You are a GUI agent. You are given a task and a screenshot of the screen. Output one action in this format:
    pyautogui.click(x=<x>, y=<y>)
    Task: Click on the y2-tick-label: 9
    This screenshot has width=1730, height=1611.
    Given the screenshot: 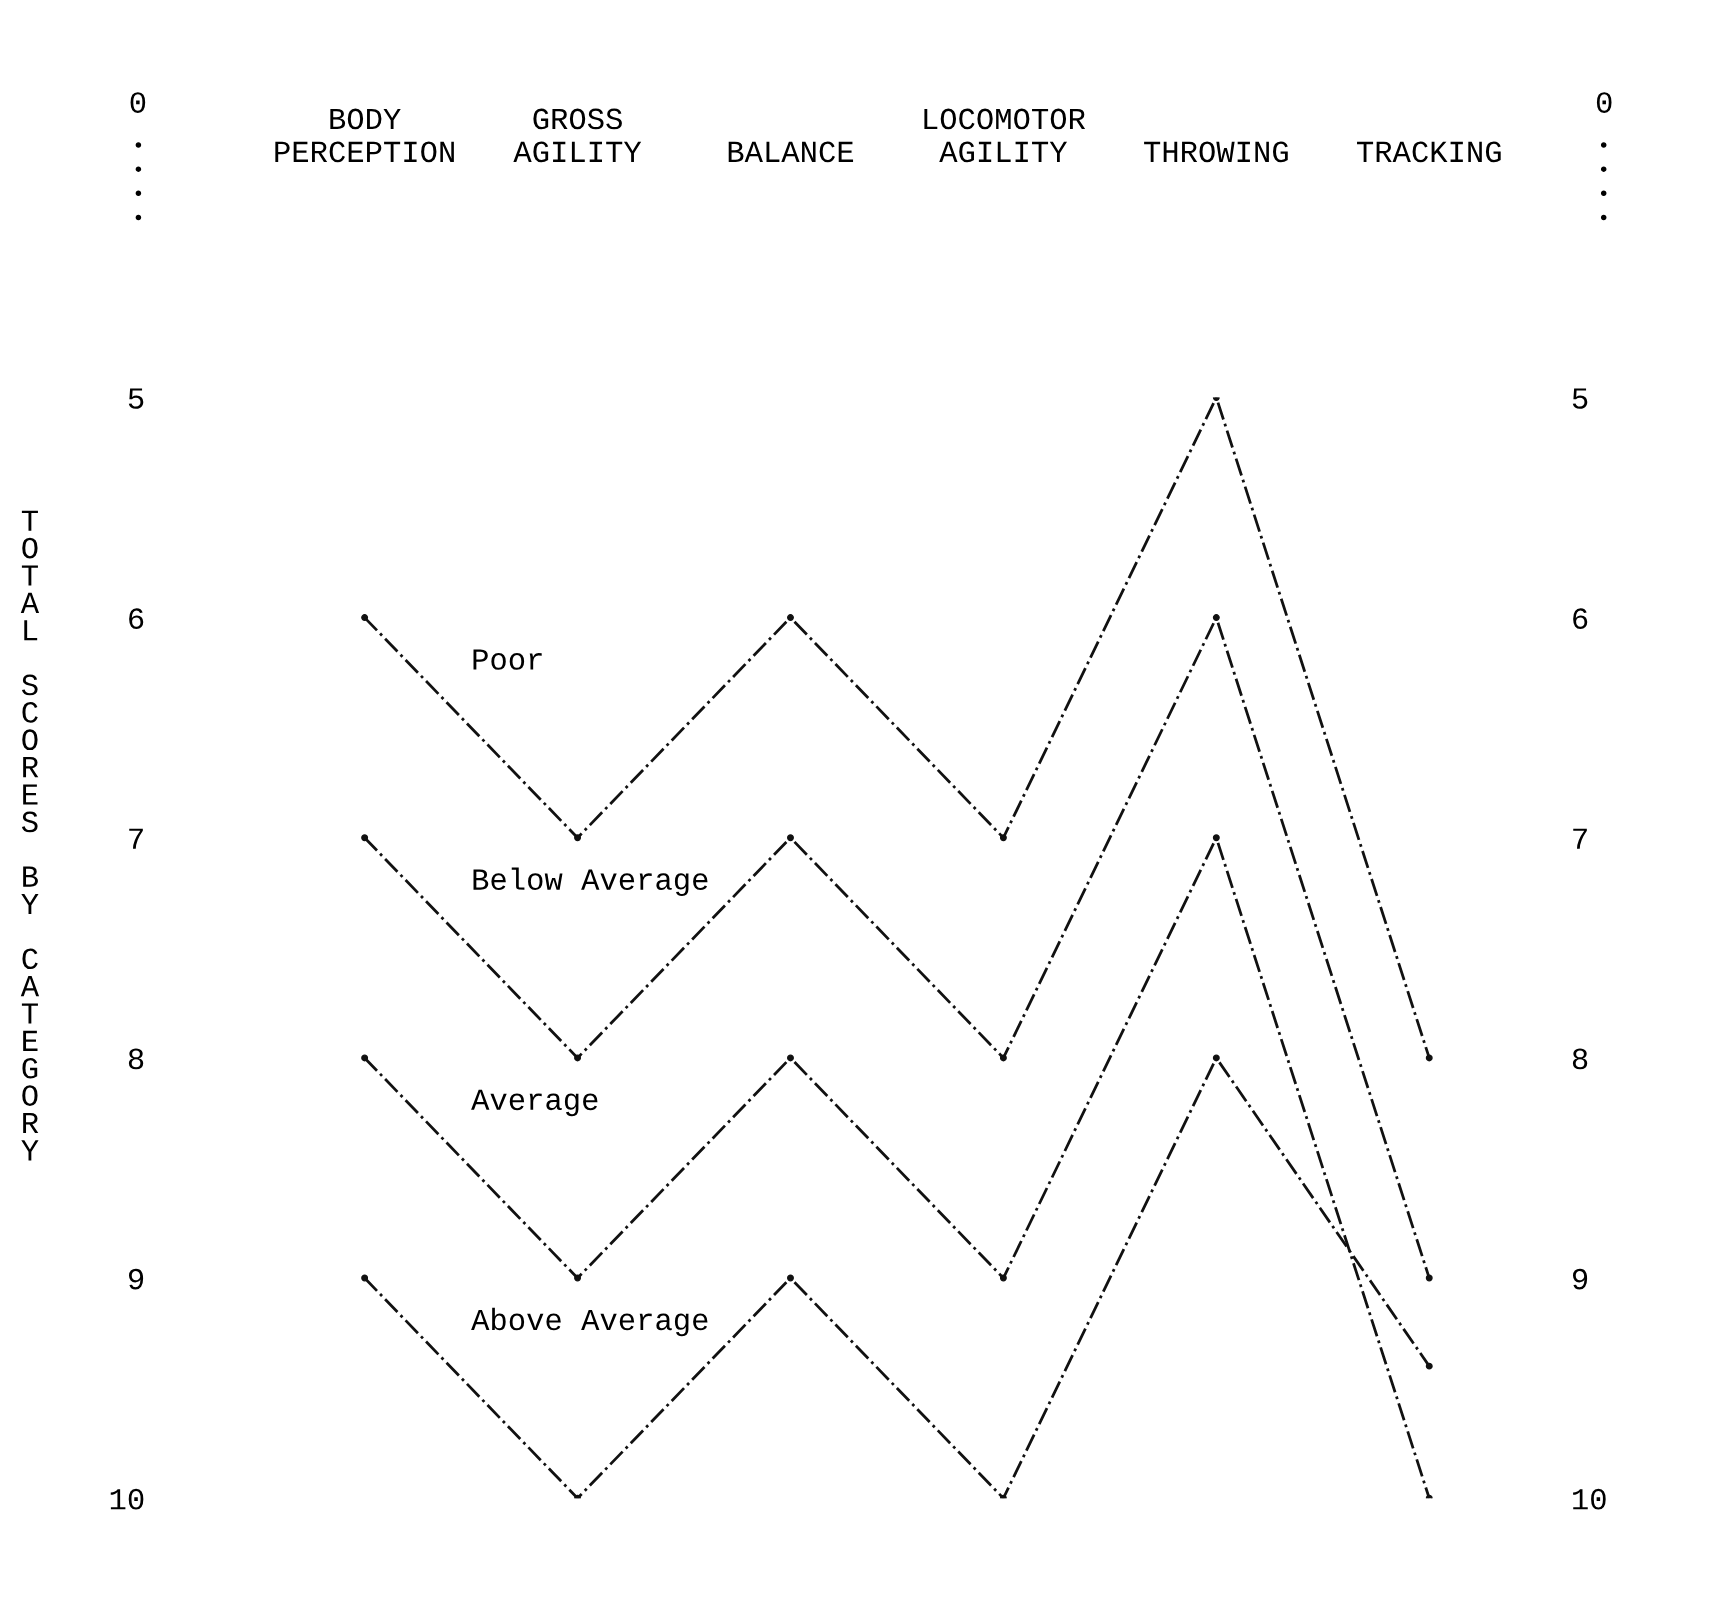 What is the action you would take?
    pyautogui.click(x=1580, y=1279)
    